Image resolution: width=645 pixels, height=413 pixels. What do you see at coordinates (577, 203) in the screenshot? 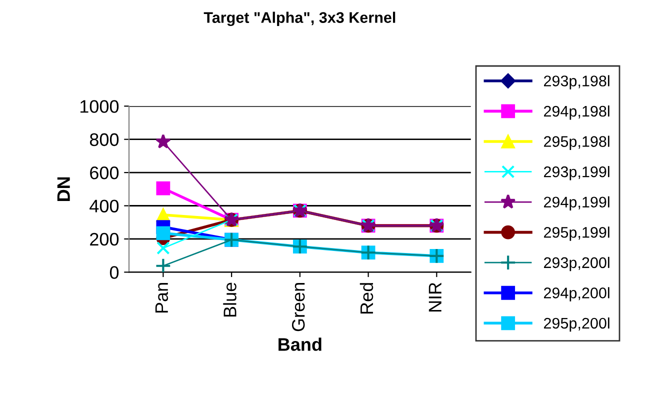
I see `legend-label: 294p,199l` at bounding box center [577, 203].